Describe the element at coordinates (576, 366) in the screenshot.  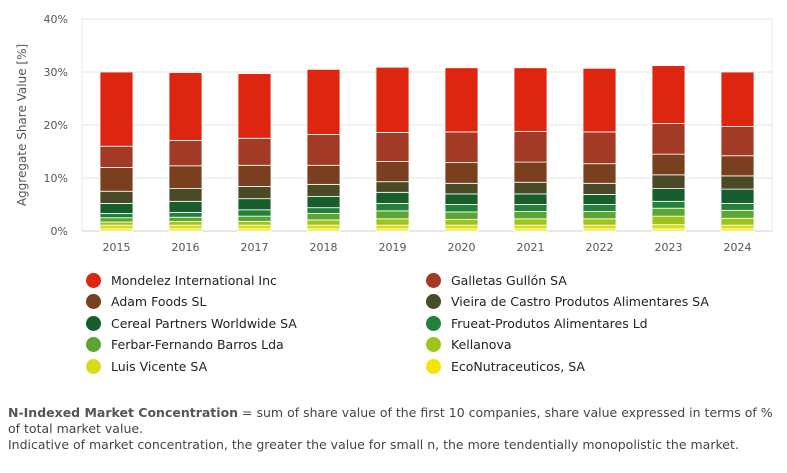
I see `legend-item: EcoNutraceuticos, SA` at that location.